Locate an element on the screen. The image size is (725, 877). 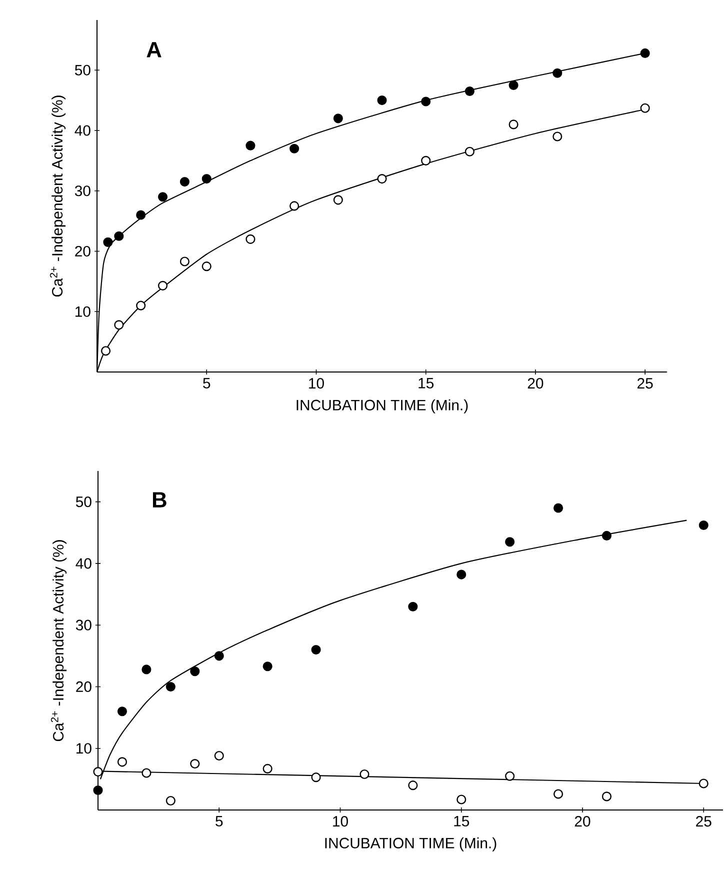
text: A is located at coordinates (154, 50).